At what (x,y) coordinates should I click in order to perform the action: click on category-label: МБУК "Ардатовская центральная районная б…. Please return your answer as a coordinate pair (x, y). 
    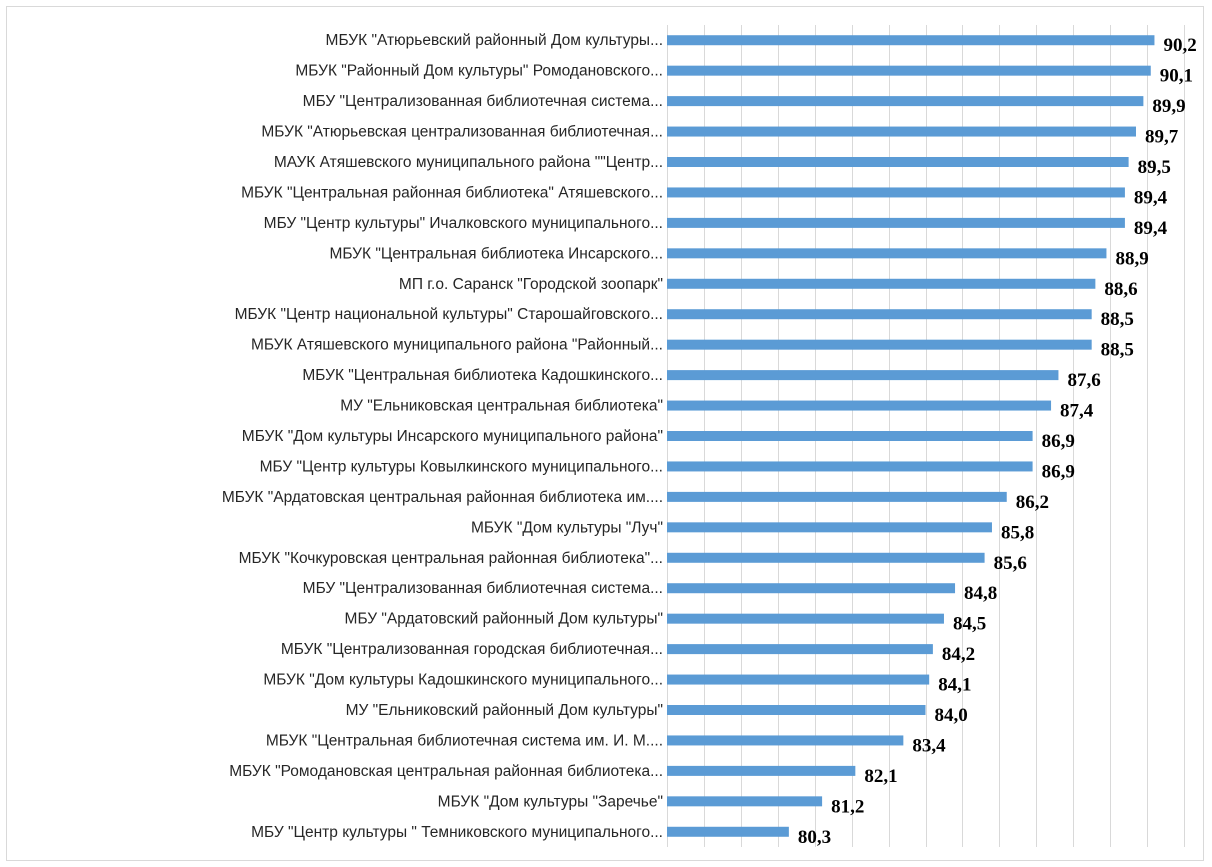
    Looking at the image, I should click on (442, 497).